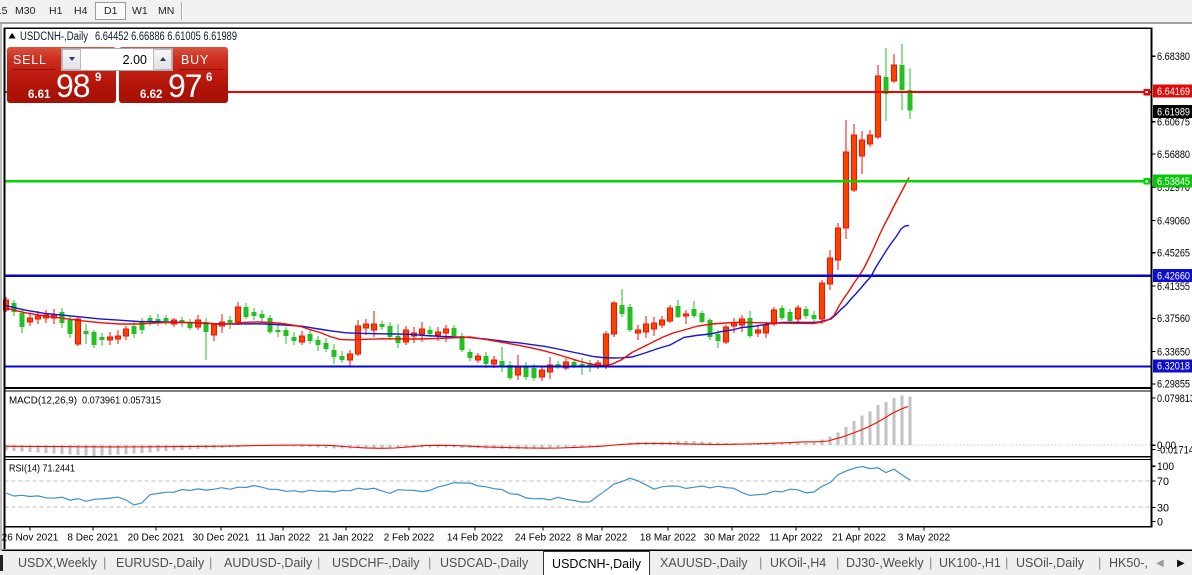 This screenshot has height=575, width=1192. I want to click on svg-text: 0.073961 0.057315, so click(121, 401).